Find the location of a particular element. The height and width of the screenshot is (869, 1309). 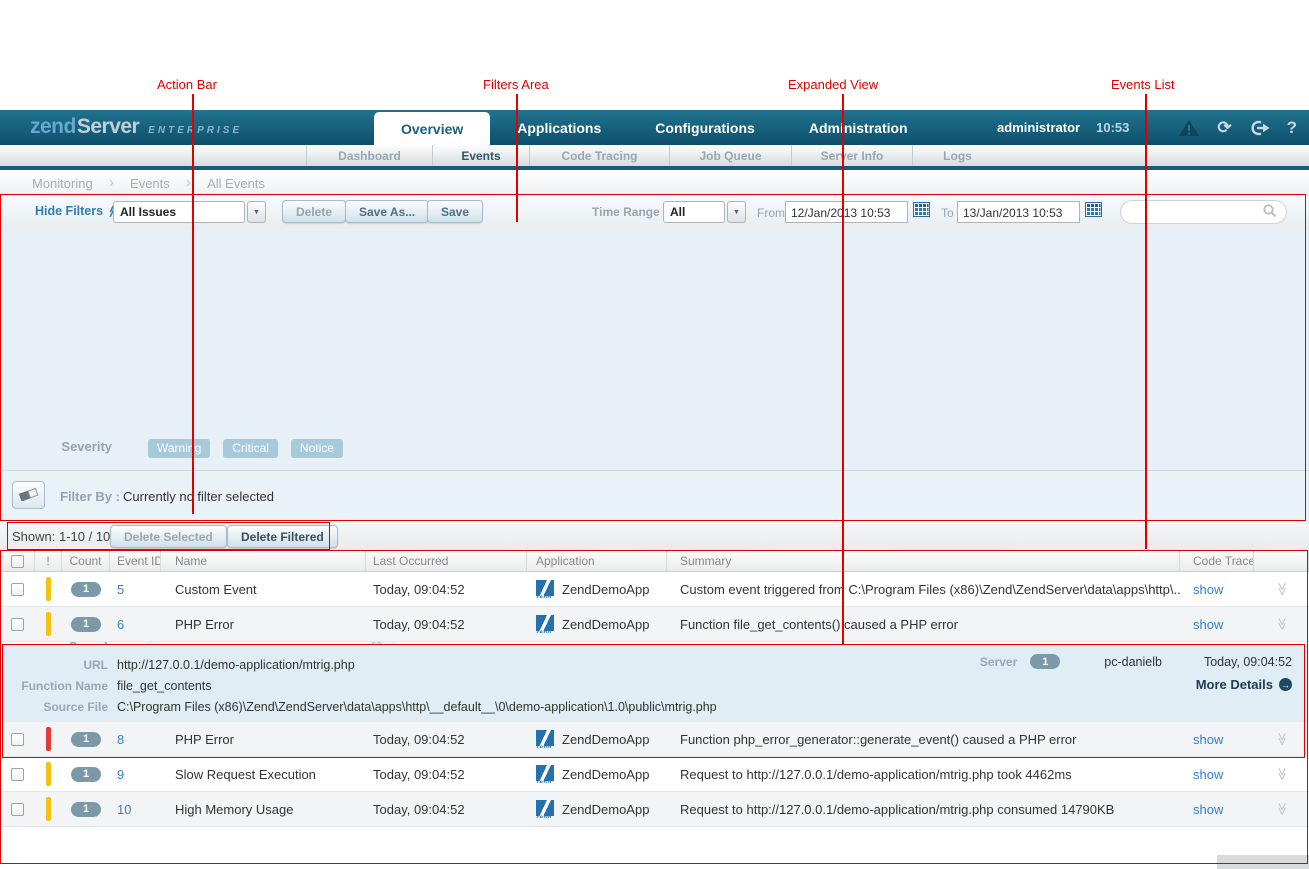

time-range-select: All ▼ is located at coordinates (704, 212).